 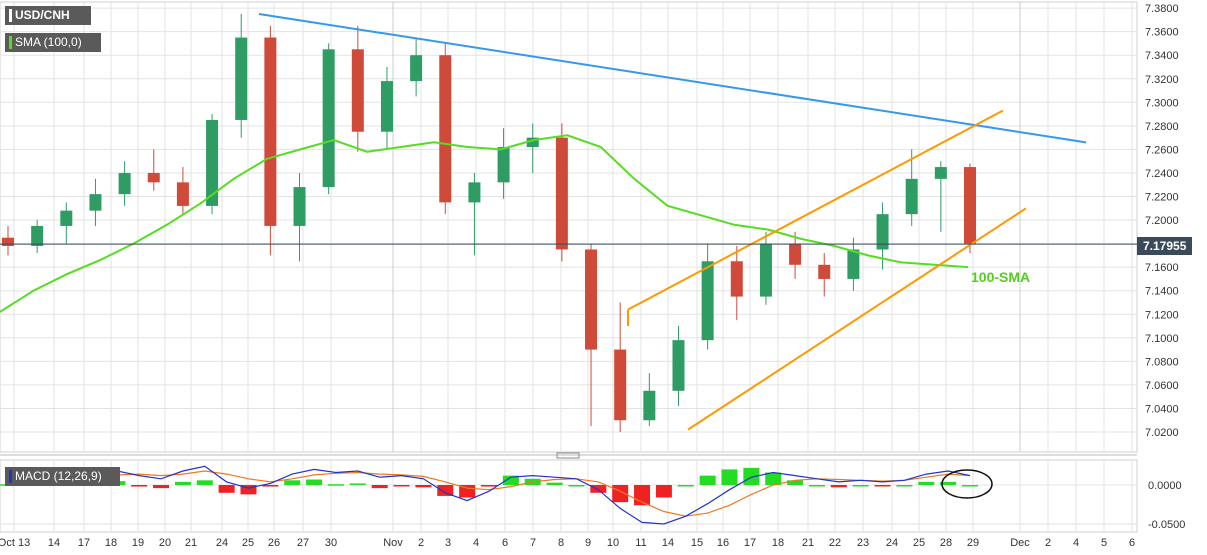 What do you see at coordinates (613, 543) in the screenshot?
I see `date-tick-label: 10` at bounding box center [613, 543].